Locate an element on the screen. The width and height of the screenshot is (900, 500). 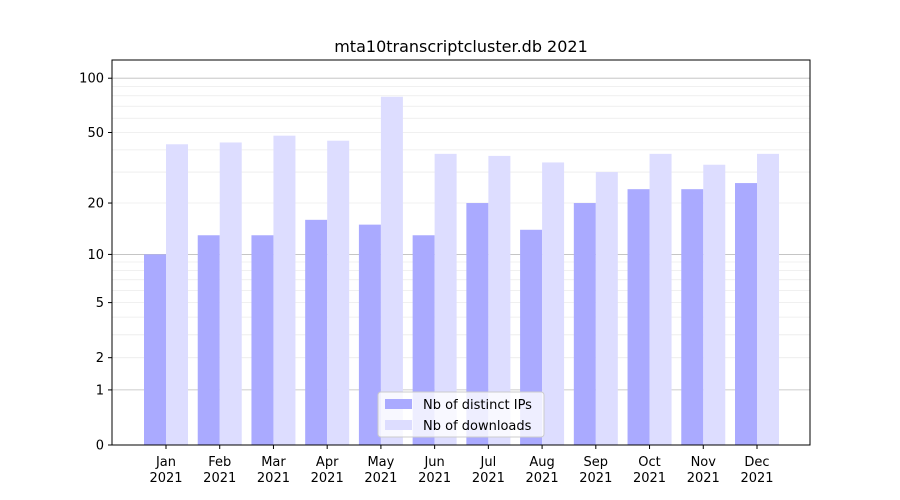
x-tick-label: Nov 2021 is located at coordinates (703, 470).